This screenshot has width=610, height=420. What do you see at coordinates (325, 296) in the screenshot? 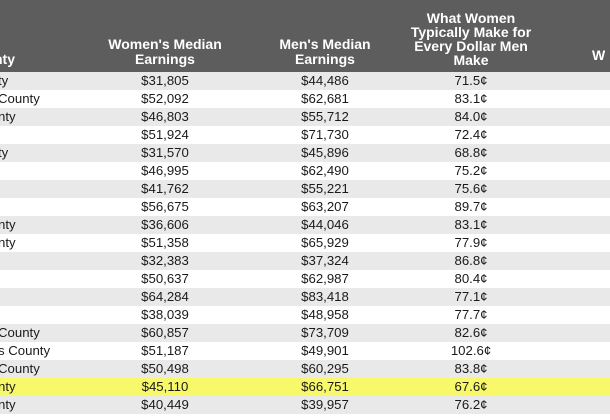
I see `men-earnings-cell: $83,418` at bounding box center [325, 296].